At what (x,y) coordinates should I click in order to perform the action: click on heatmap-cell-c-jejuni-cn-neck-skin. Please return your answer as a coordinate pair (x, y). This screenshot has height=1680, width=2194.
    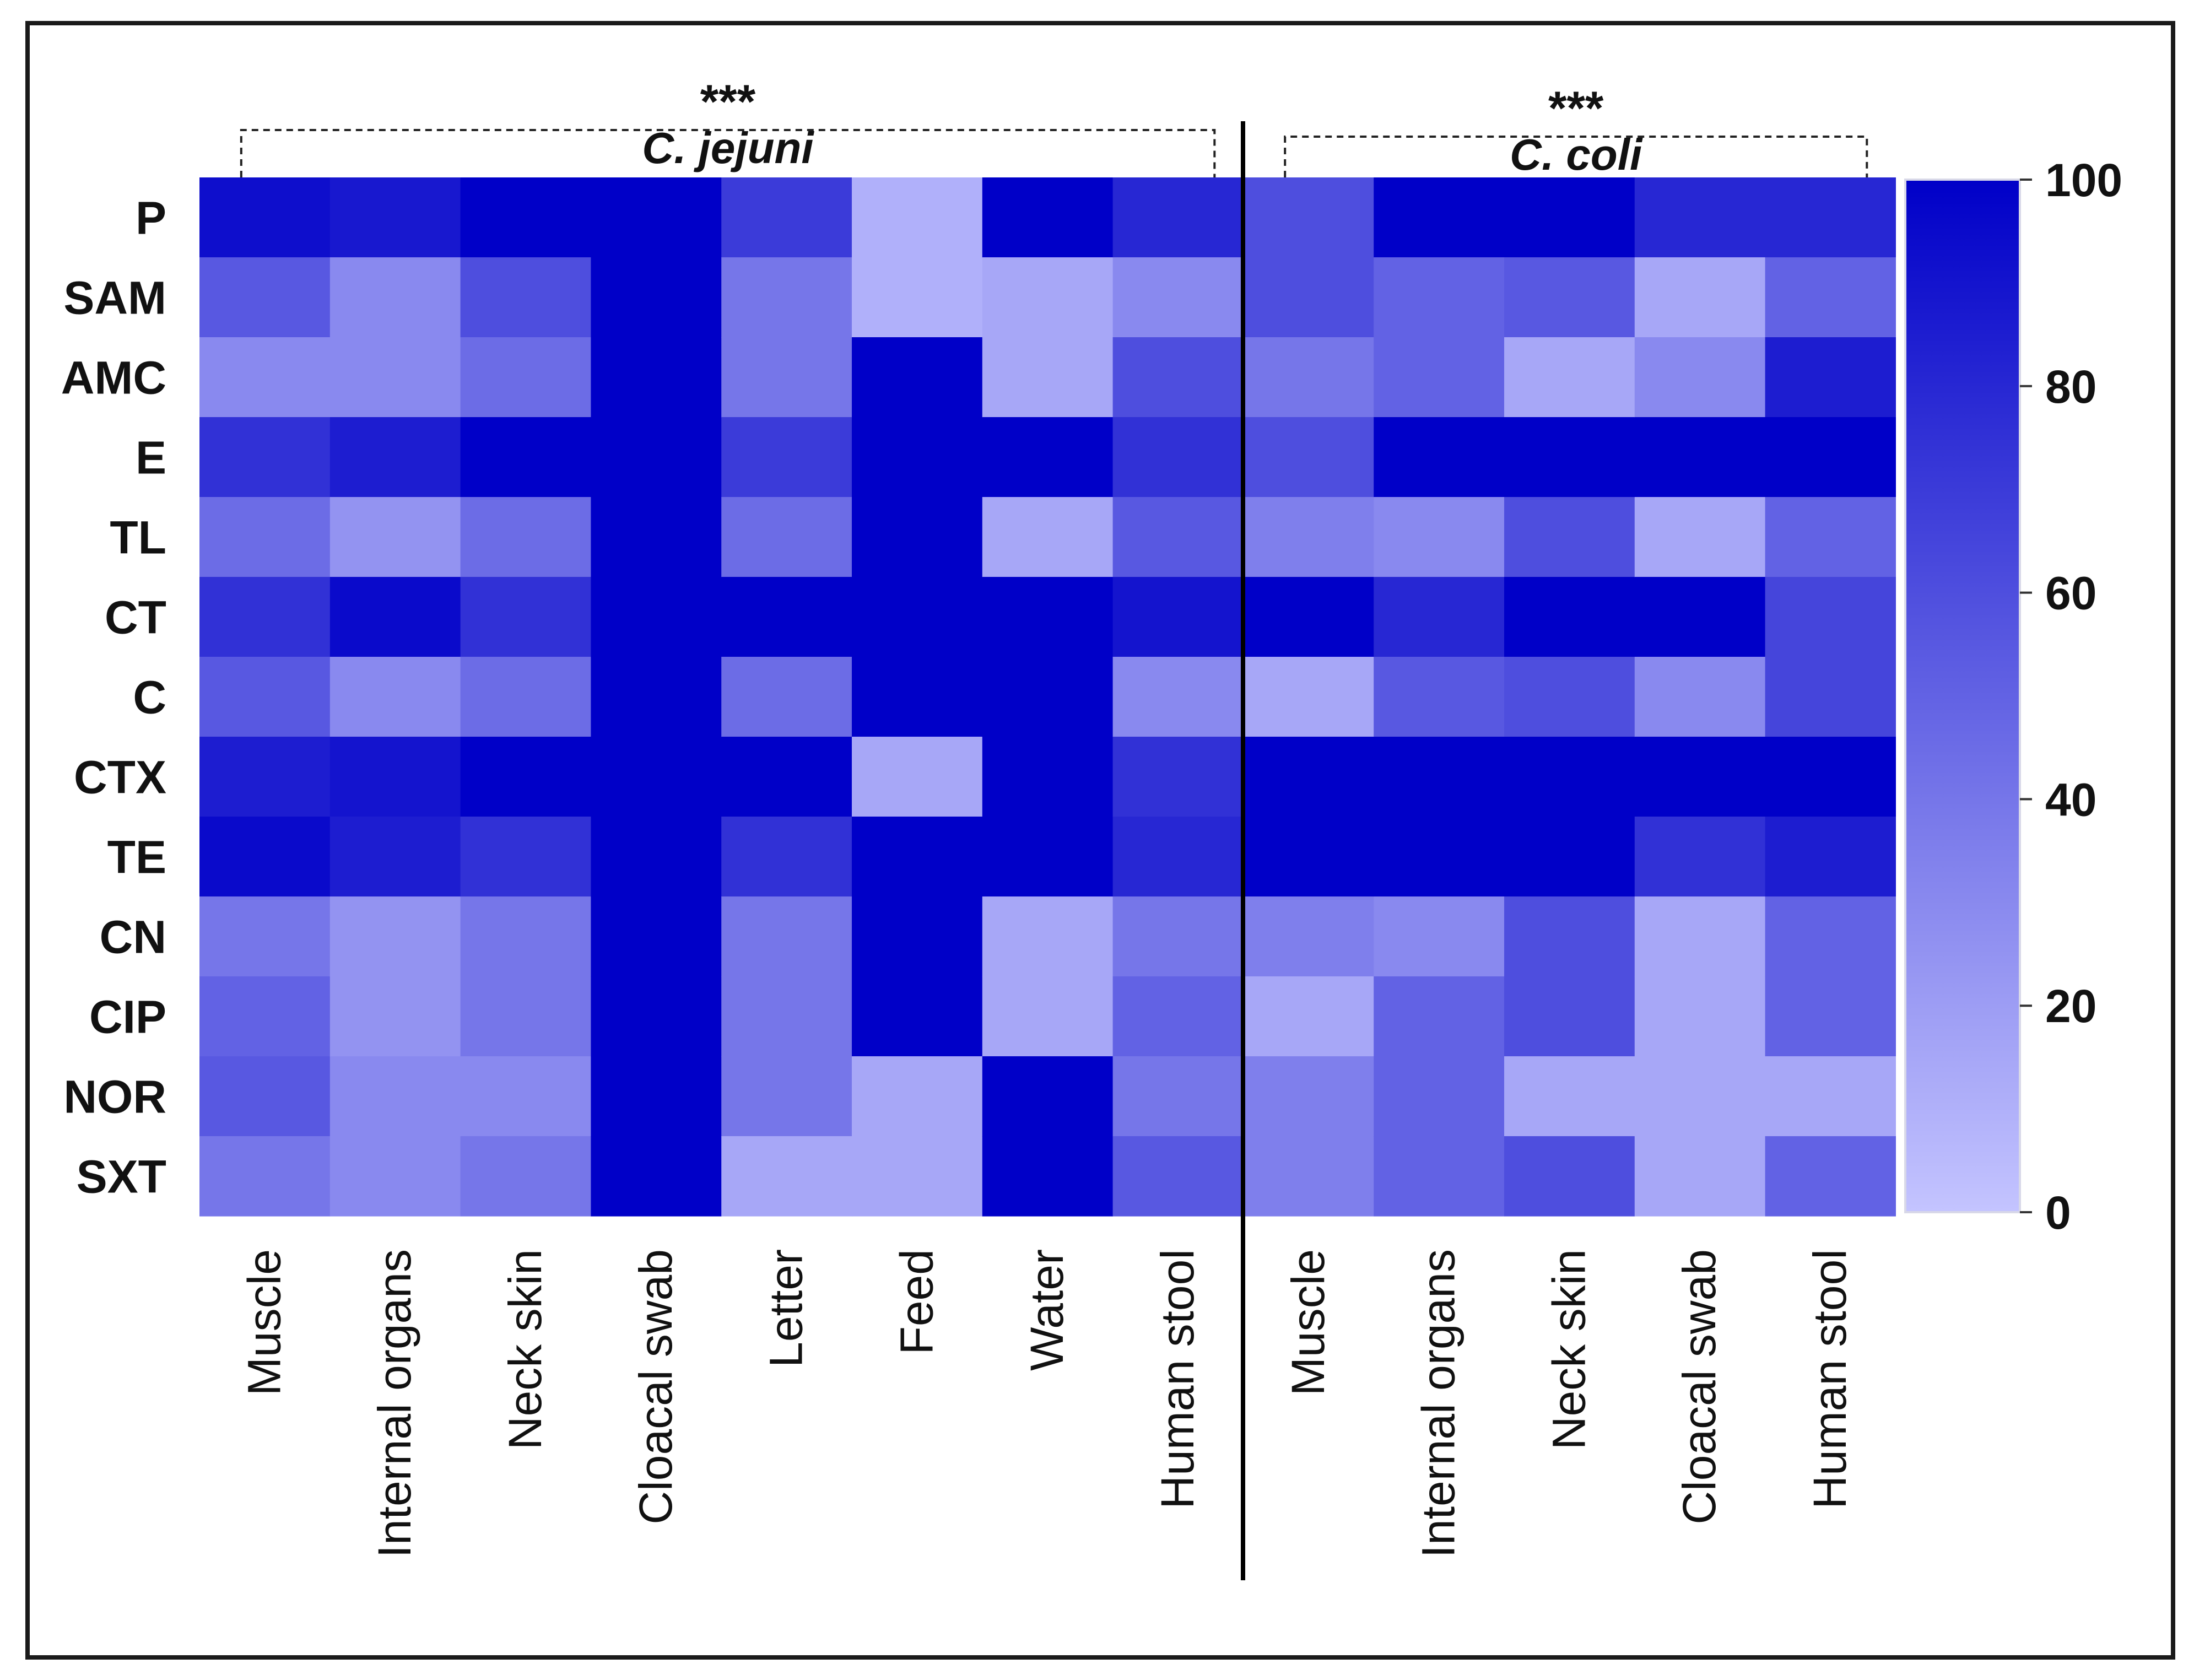
    Looking at the image, I should click on (525, 936).